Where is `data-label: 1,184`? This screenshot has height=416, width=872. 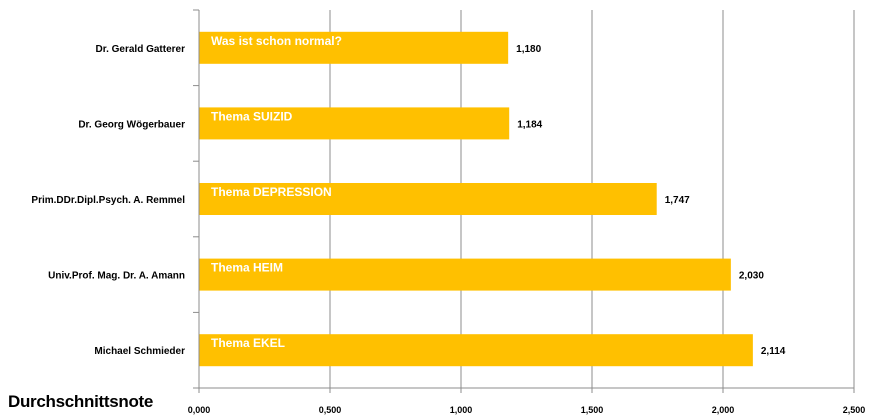 data-label: 1,184 is located at coordinates (529, 124).